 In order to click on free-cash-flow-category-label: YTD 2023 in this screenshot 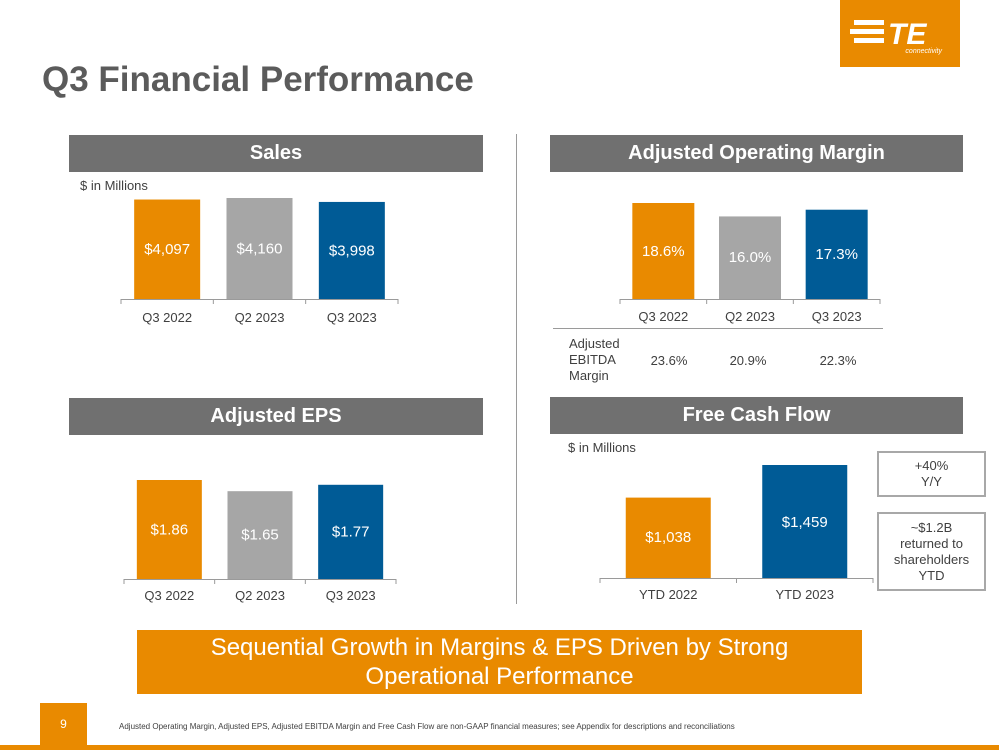, I will do `click(804, 594)`.